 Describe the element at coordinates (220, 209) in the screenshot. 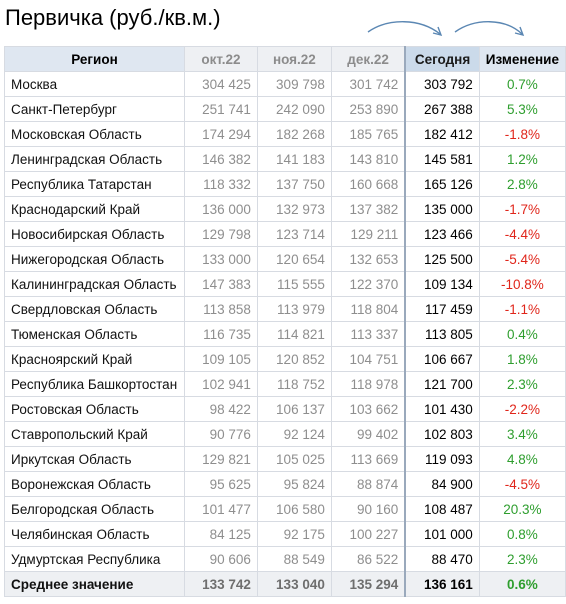

I see `value-cell: 136 000` at that location.